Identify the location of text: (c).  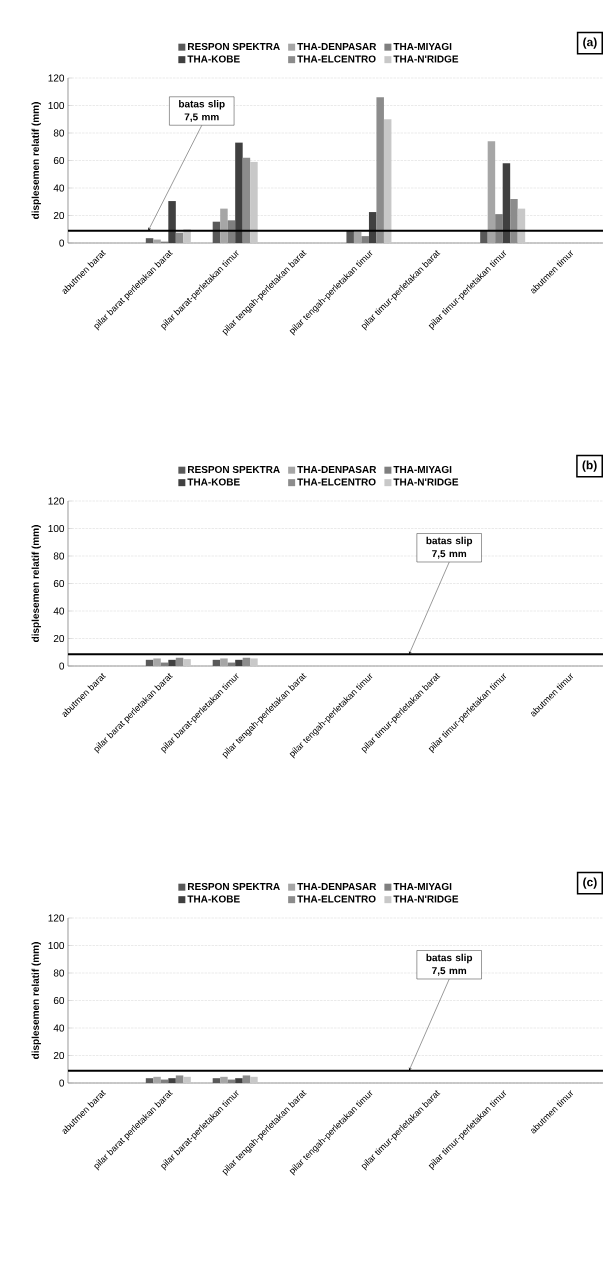
(590, 883).